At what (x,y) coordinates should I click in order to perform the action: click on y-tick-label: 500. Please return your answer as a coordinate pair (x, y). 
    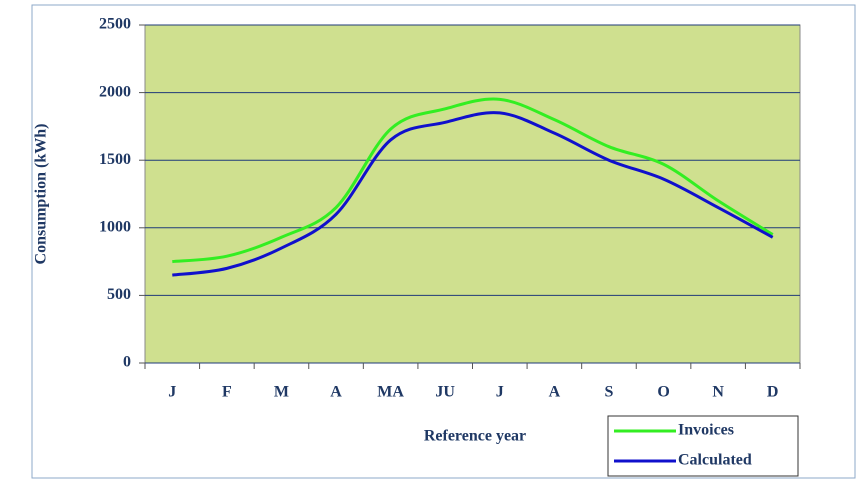
    Looking at the image, I should click on (119, 294).